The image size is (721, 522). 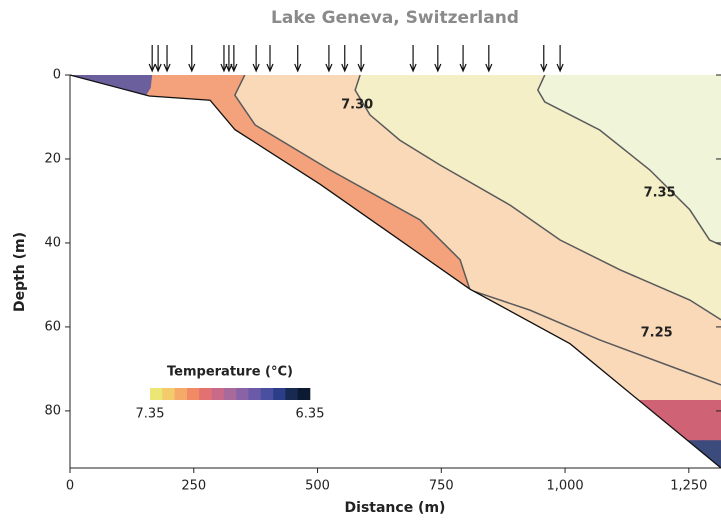 I want to click on x-tick-label: 250, so click(x=193, y=486).